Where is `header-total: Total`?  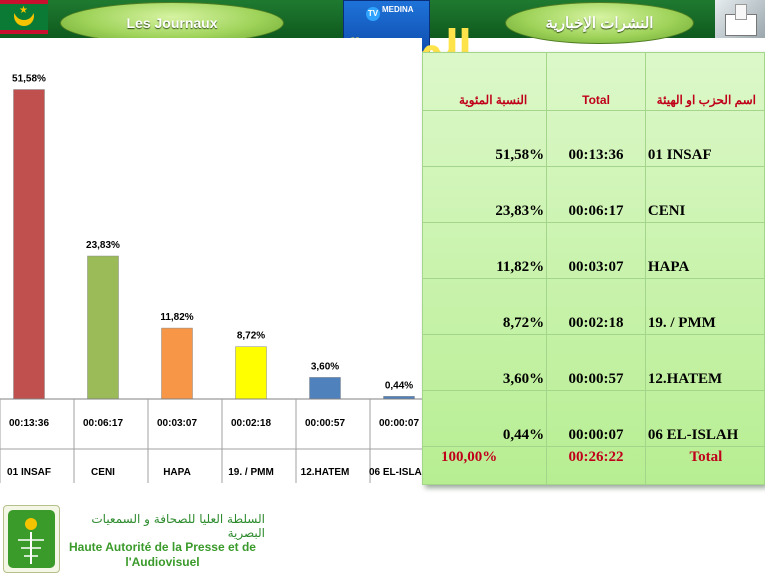
header-total: Total is located at coordinates (596, 81).